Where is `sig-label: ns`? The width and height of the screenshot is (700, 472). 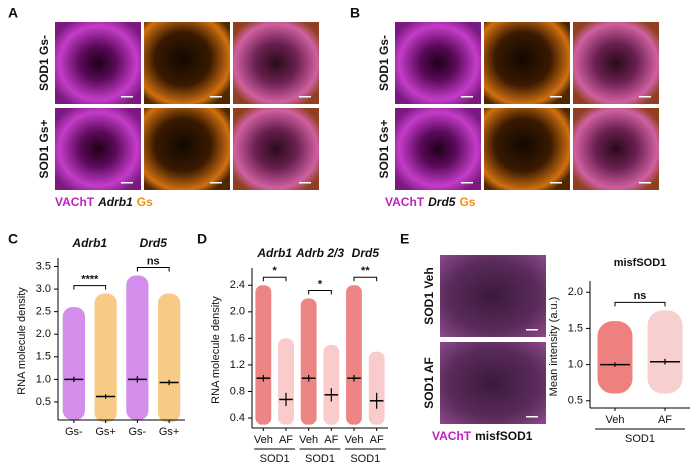 sig-label: ns is located at coordinates (640, 296).